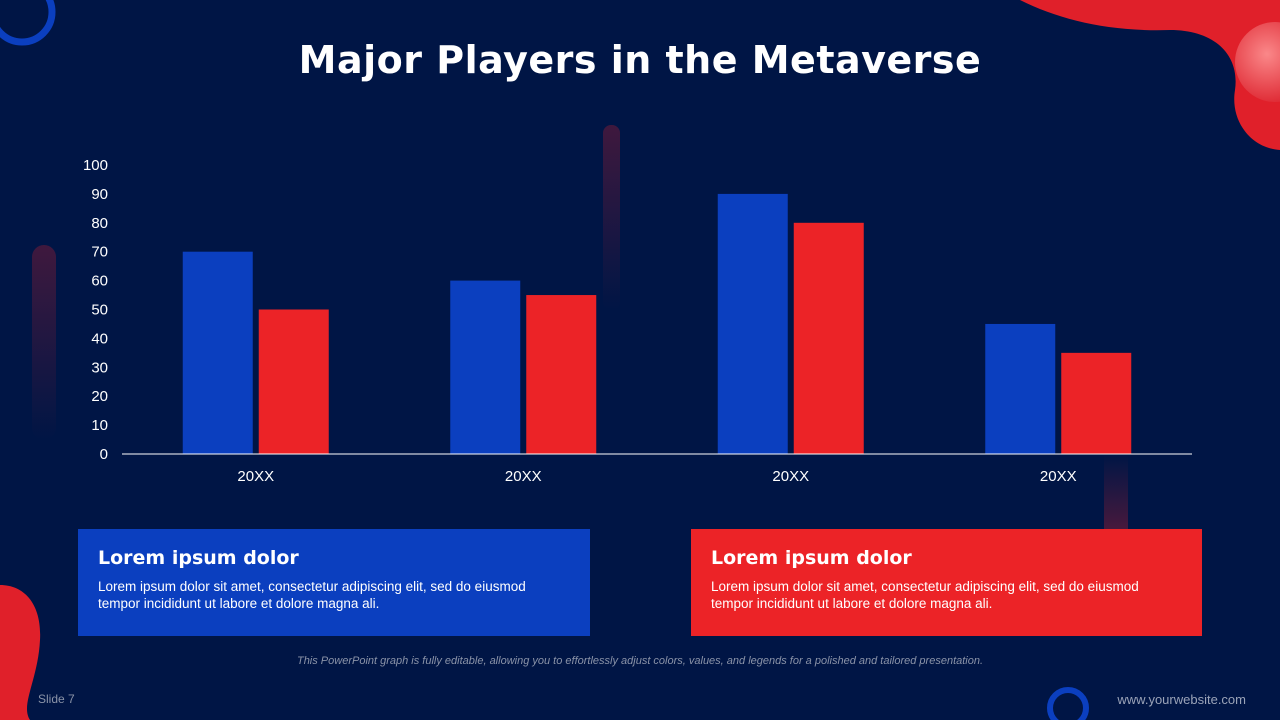 The width and height of the screenshot is (1280, 720). I want to click on bottom-left-blob, so click(20, 652).